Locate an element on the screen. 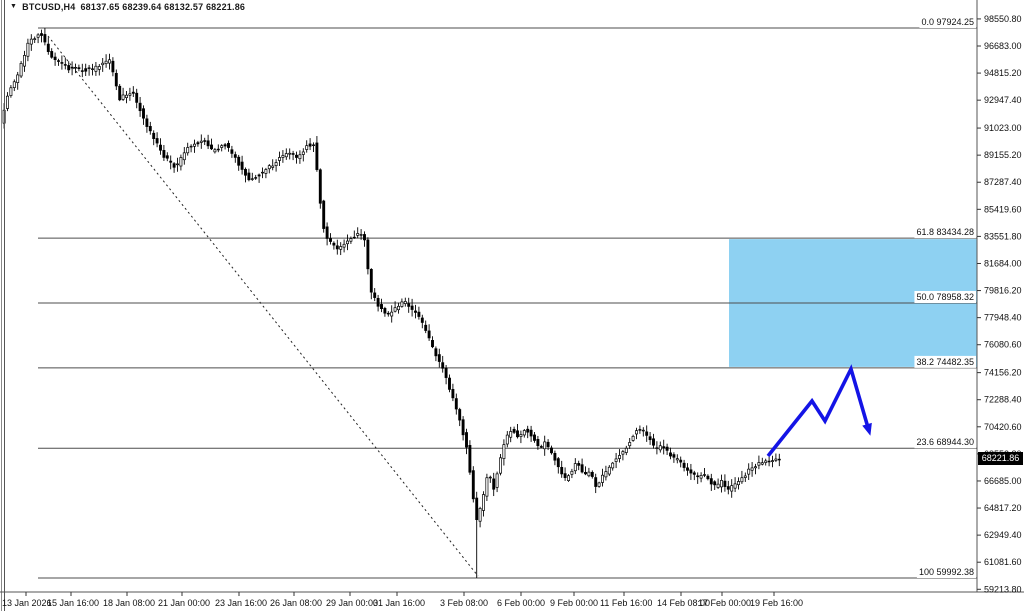 This screenshot has width=1024, height=611. y-axis-tick-label: 87287.40 is located at coordinates (1003, 182).